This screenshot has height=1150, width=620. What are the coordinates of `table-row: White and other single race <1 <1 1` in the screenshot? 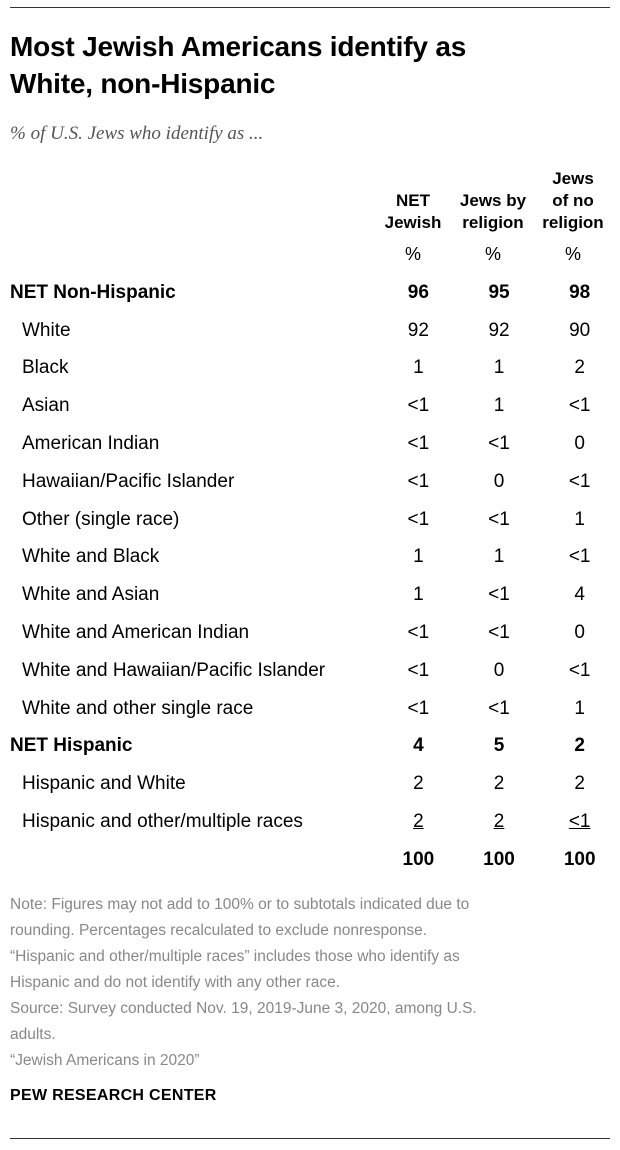 It's located at (310, 709).